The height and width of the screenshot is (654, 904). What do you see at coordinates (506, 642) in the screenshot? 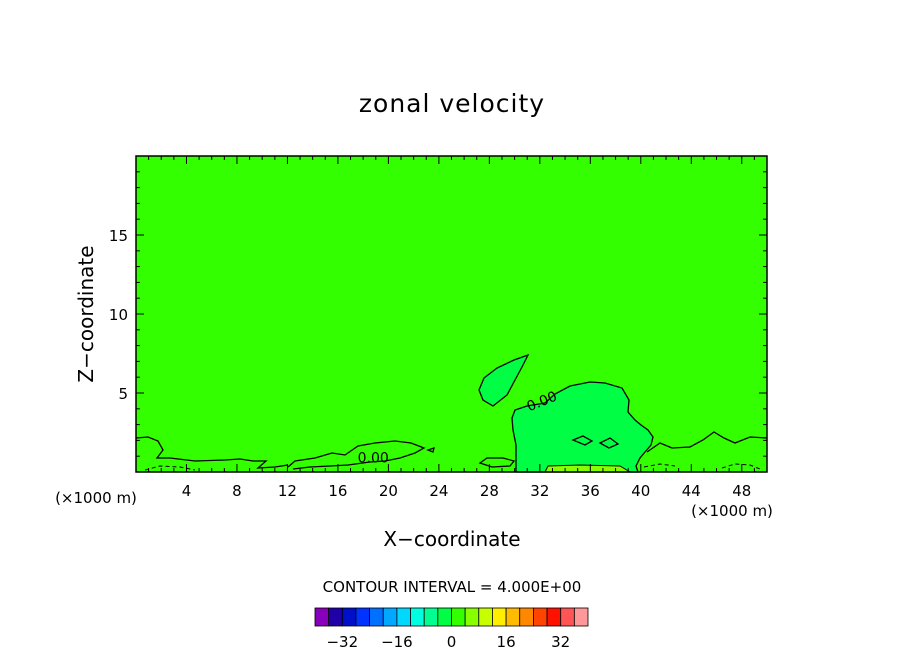
I see `colorbar-tick-label: 16` at bounding box center [506, 642].